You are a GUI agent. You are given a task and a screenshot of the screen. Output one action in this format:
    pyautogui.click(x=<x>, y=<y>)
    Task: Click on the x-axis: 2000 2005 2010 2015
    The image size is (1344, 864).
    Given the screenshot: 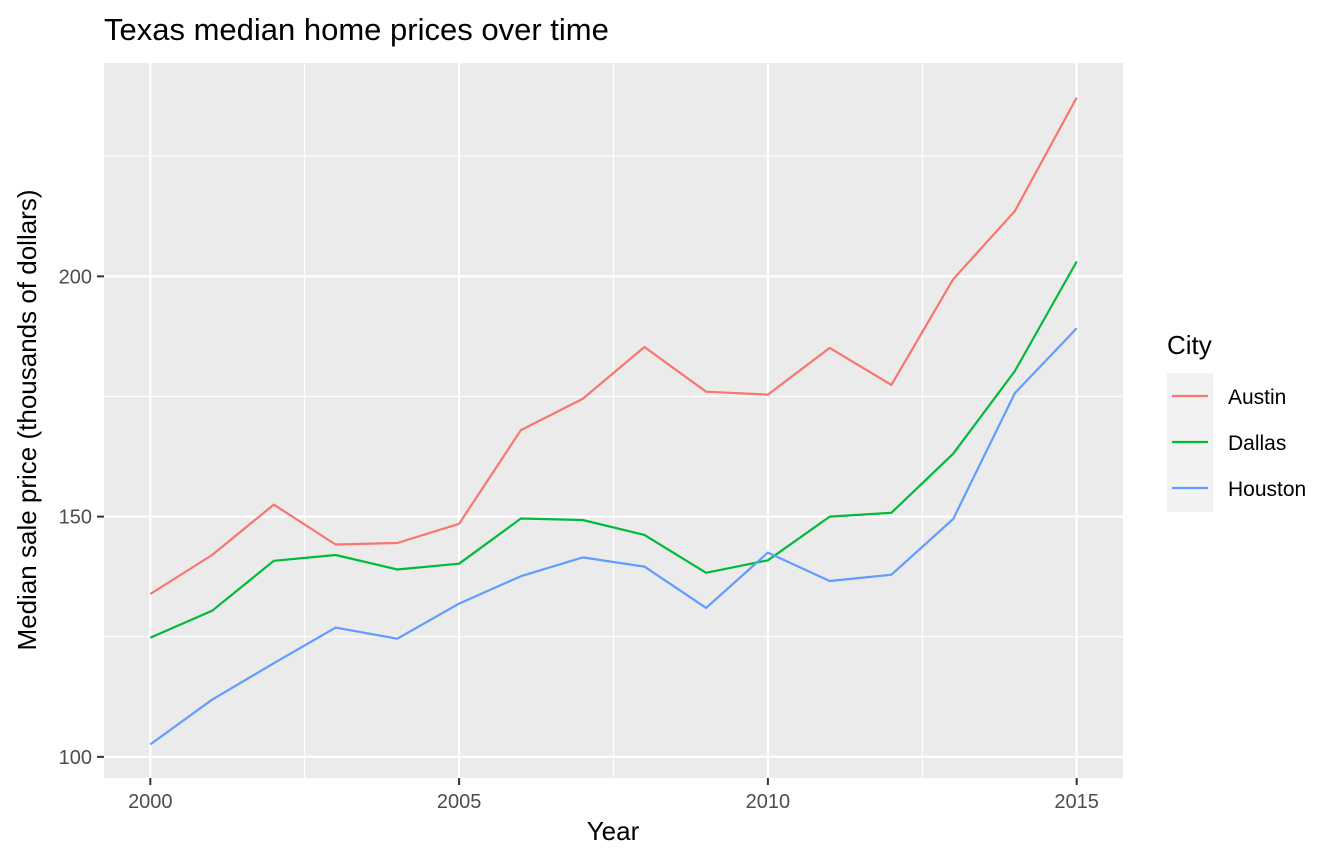 What is the action you would take?
    pyautogui.click(x=613, y=795)
    